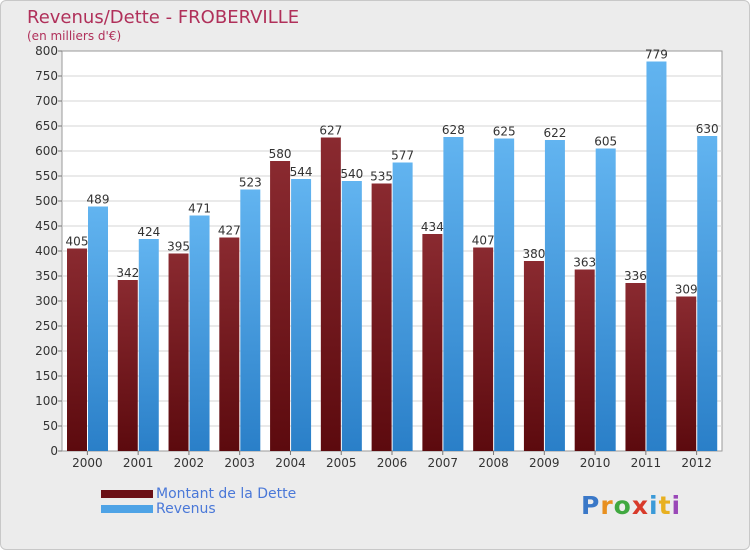  What do you see at coordinates (148, 232) in the screenshot?
I see `data-label-revenue: 424` at bounding box center [148, 232].